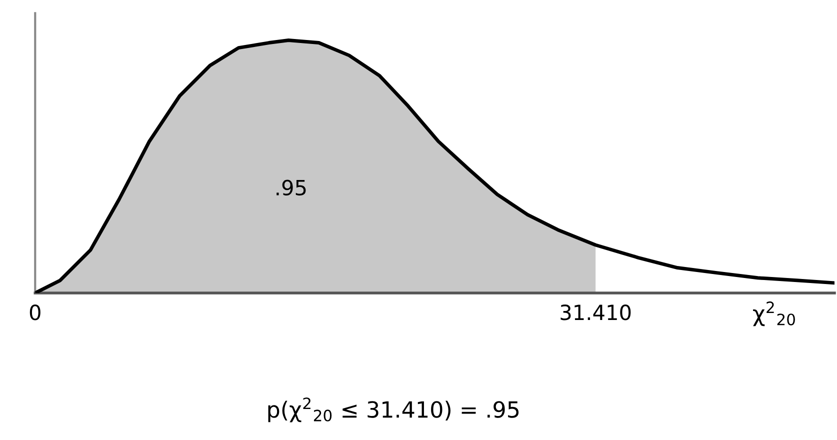 The image size is (837, 440). What do you see at coordinates (291, 188) in the screenshot?
I see `annotation: .95` at bounding box center [291, 188].